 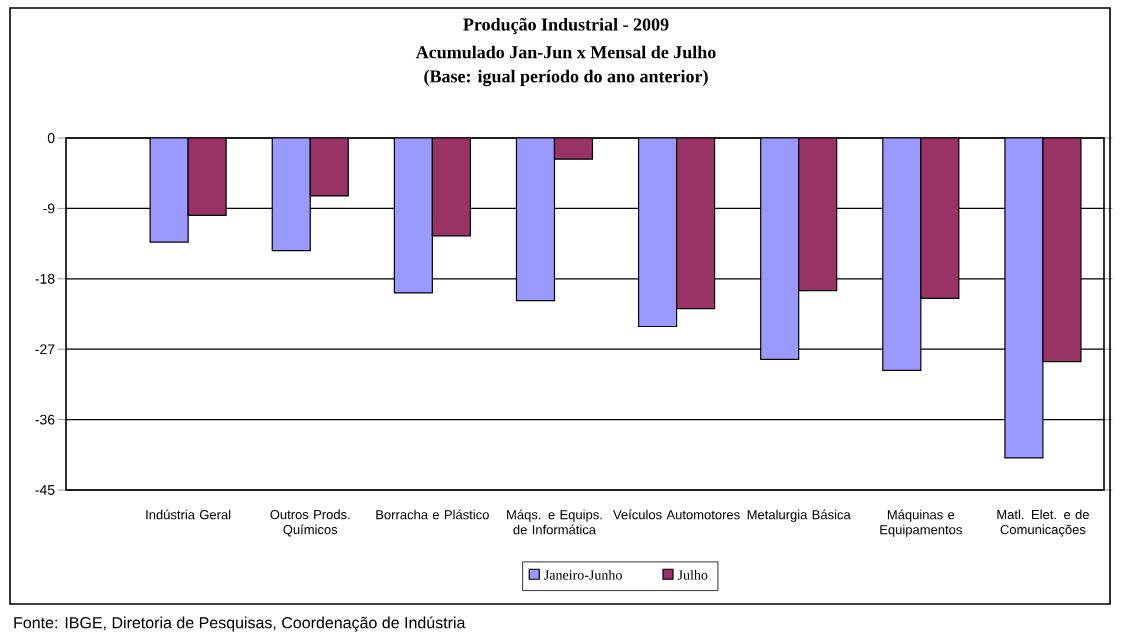 What do you see at coordinates (565, 52) in the screenshot?
I see `chart-subtitle: Acumulado Jan-Jun x Mensal de Julho` at bounding box center [565, 52].